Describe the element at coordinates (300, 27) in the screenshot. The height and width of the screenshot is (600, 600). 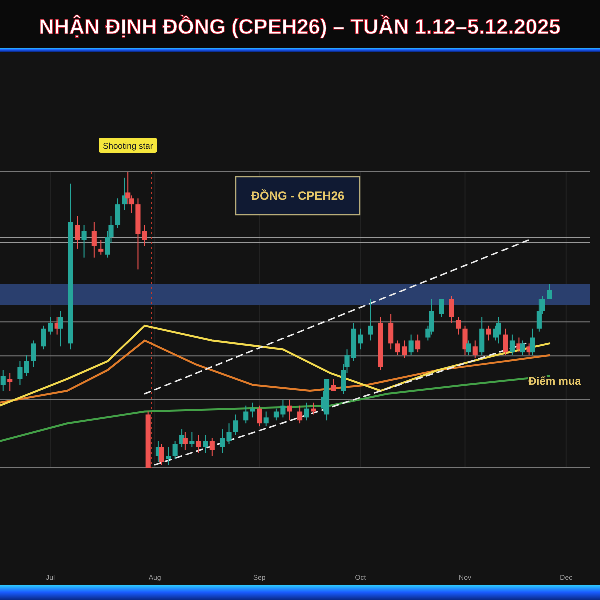
I see `chart-title: NHẬN ĐỊNH ĐỒNG (CPEH26) – TUẦN 1.12–5.12.2025` at that location.